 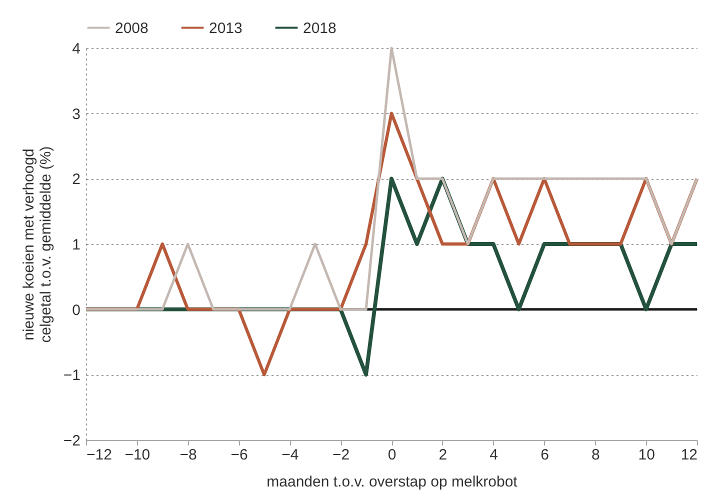 What do you see at coordinates (76, 245) in the screenshot?
I see `y-tick-label: 1` at bounding box center [76, 245].